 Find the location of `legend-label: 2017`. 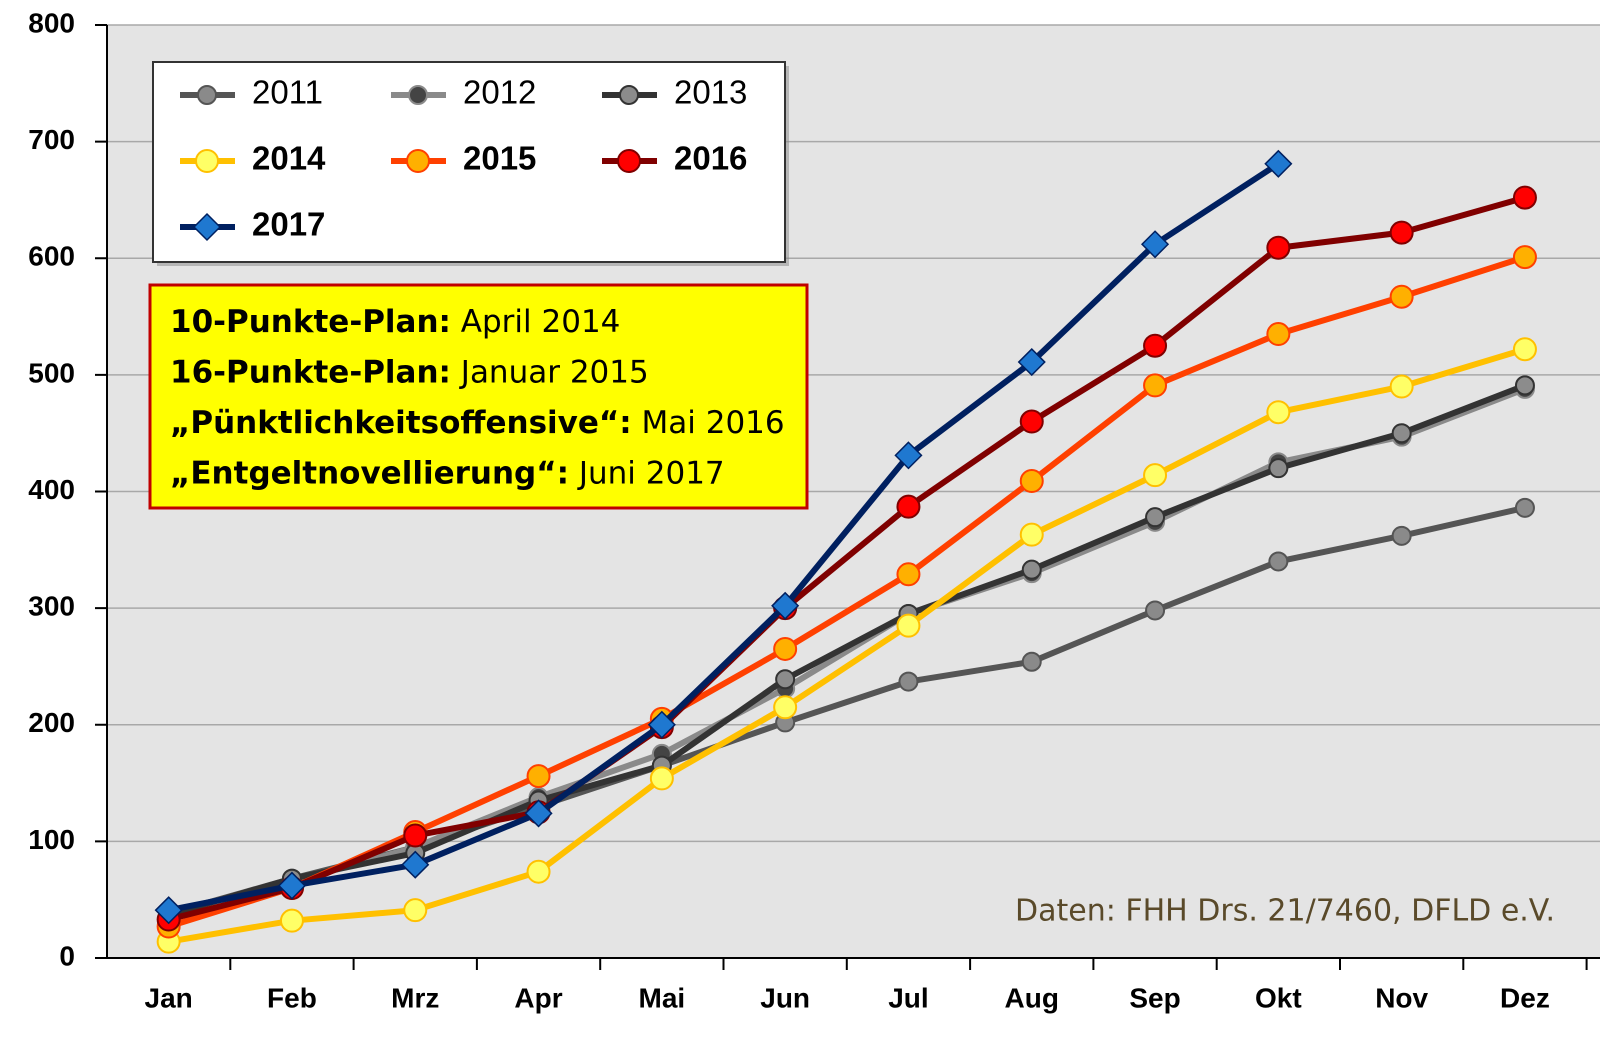

legend-label: 2017 is located at coordinates (288, 224).